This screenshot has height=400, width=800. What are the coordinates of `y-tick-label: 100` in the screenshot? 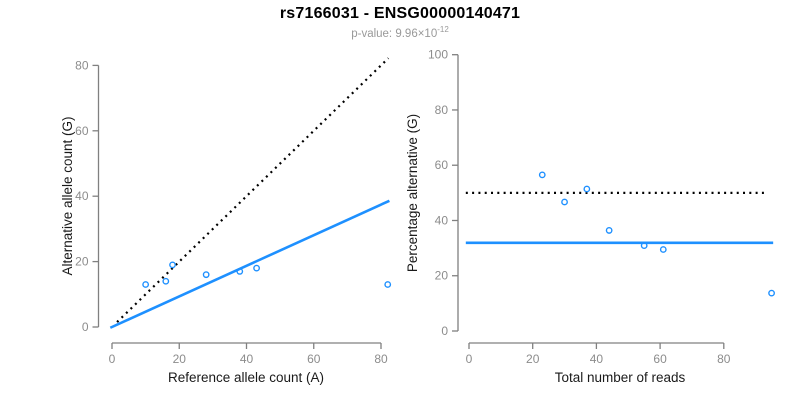 It's located at (438, 55).